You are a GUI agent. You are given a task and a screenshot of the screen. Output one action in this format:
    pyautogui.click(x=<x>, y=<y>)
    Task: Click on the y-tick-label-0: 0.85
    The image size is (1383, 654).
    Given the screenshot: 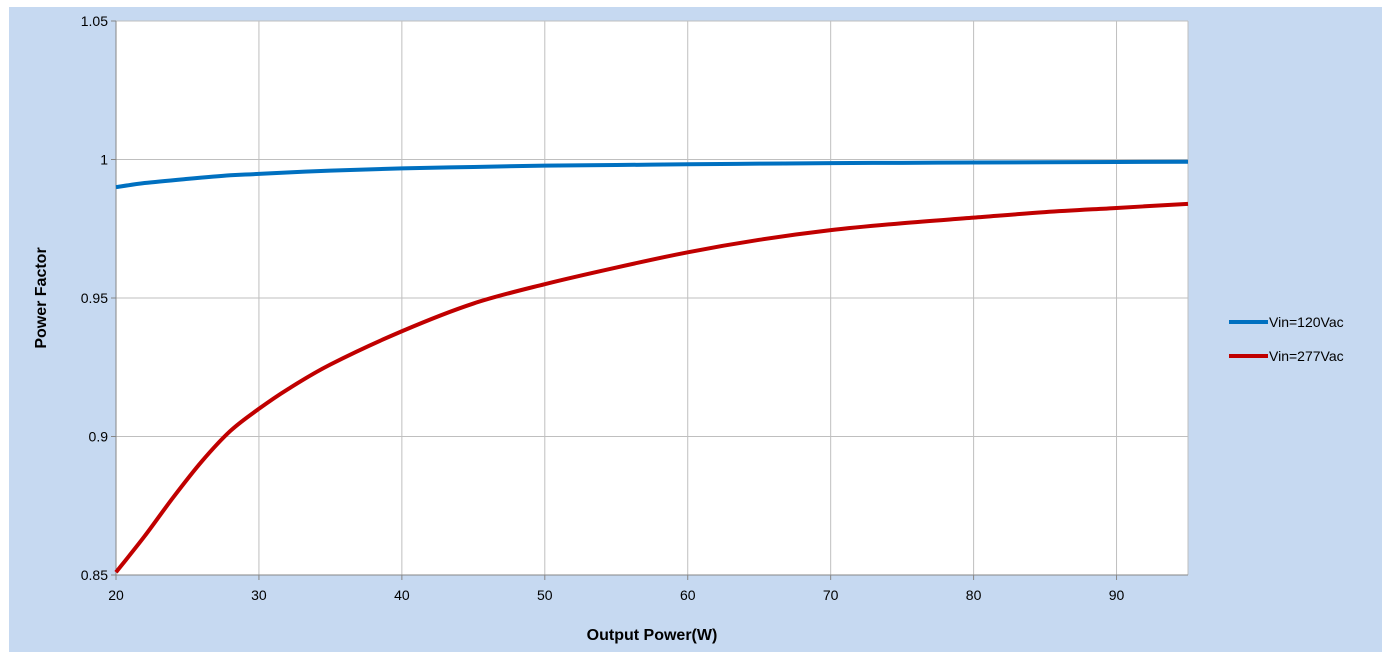 What is the action you would take?
    pyautogui.click(x=94, y=575)
    